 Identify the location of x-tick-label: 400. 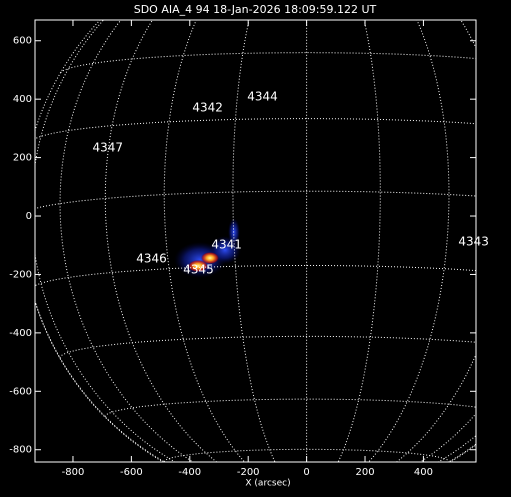
(423, 472).